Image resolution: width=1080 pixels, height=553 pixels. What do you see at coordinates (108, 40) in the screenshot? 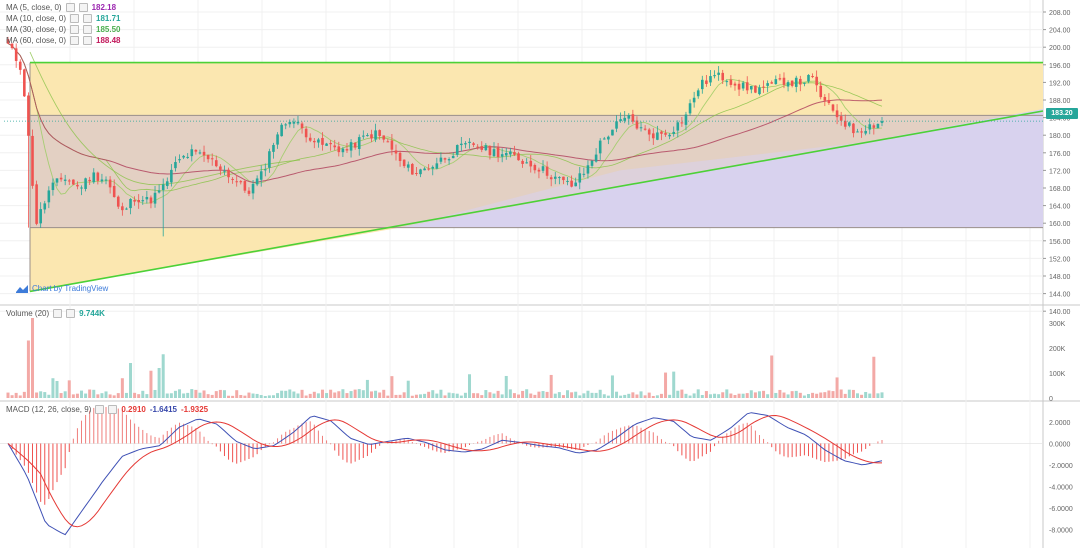
I see `legend-ma60-value: 188.48` at bounding box center [108, 40].